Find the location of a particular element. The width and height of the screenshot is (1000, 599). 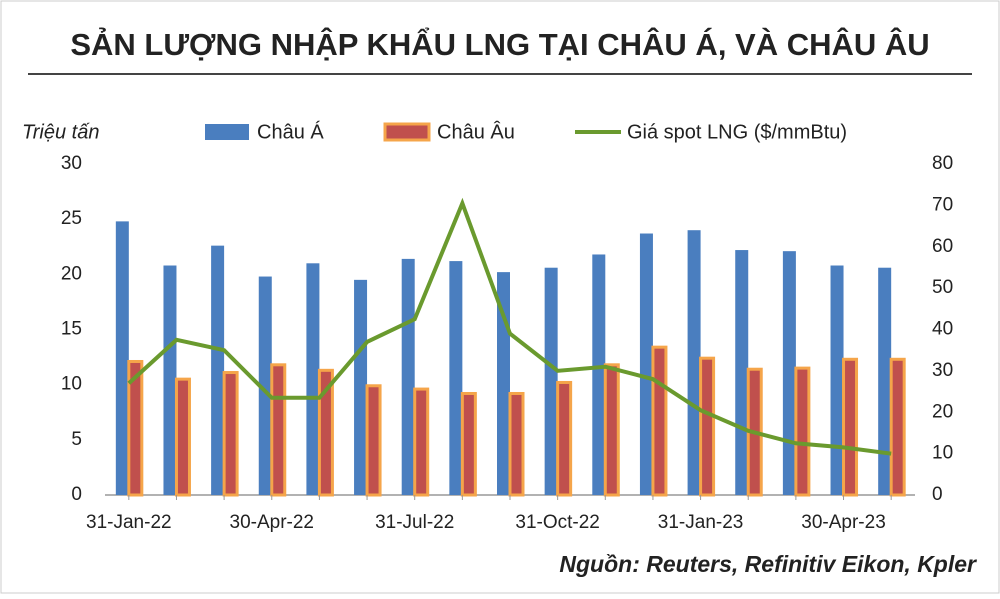

y-tick-label: 5 is located at coordinates (76, 439).